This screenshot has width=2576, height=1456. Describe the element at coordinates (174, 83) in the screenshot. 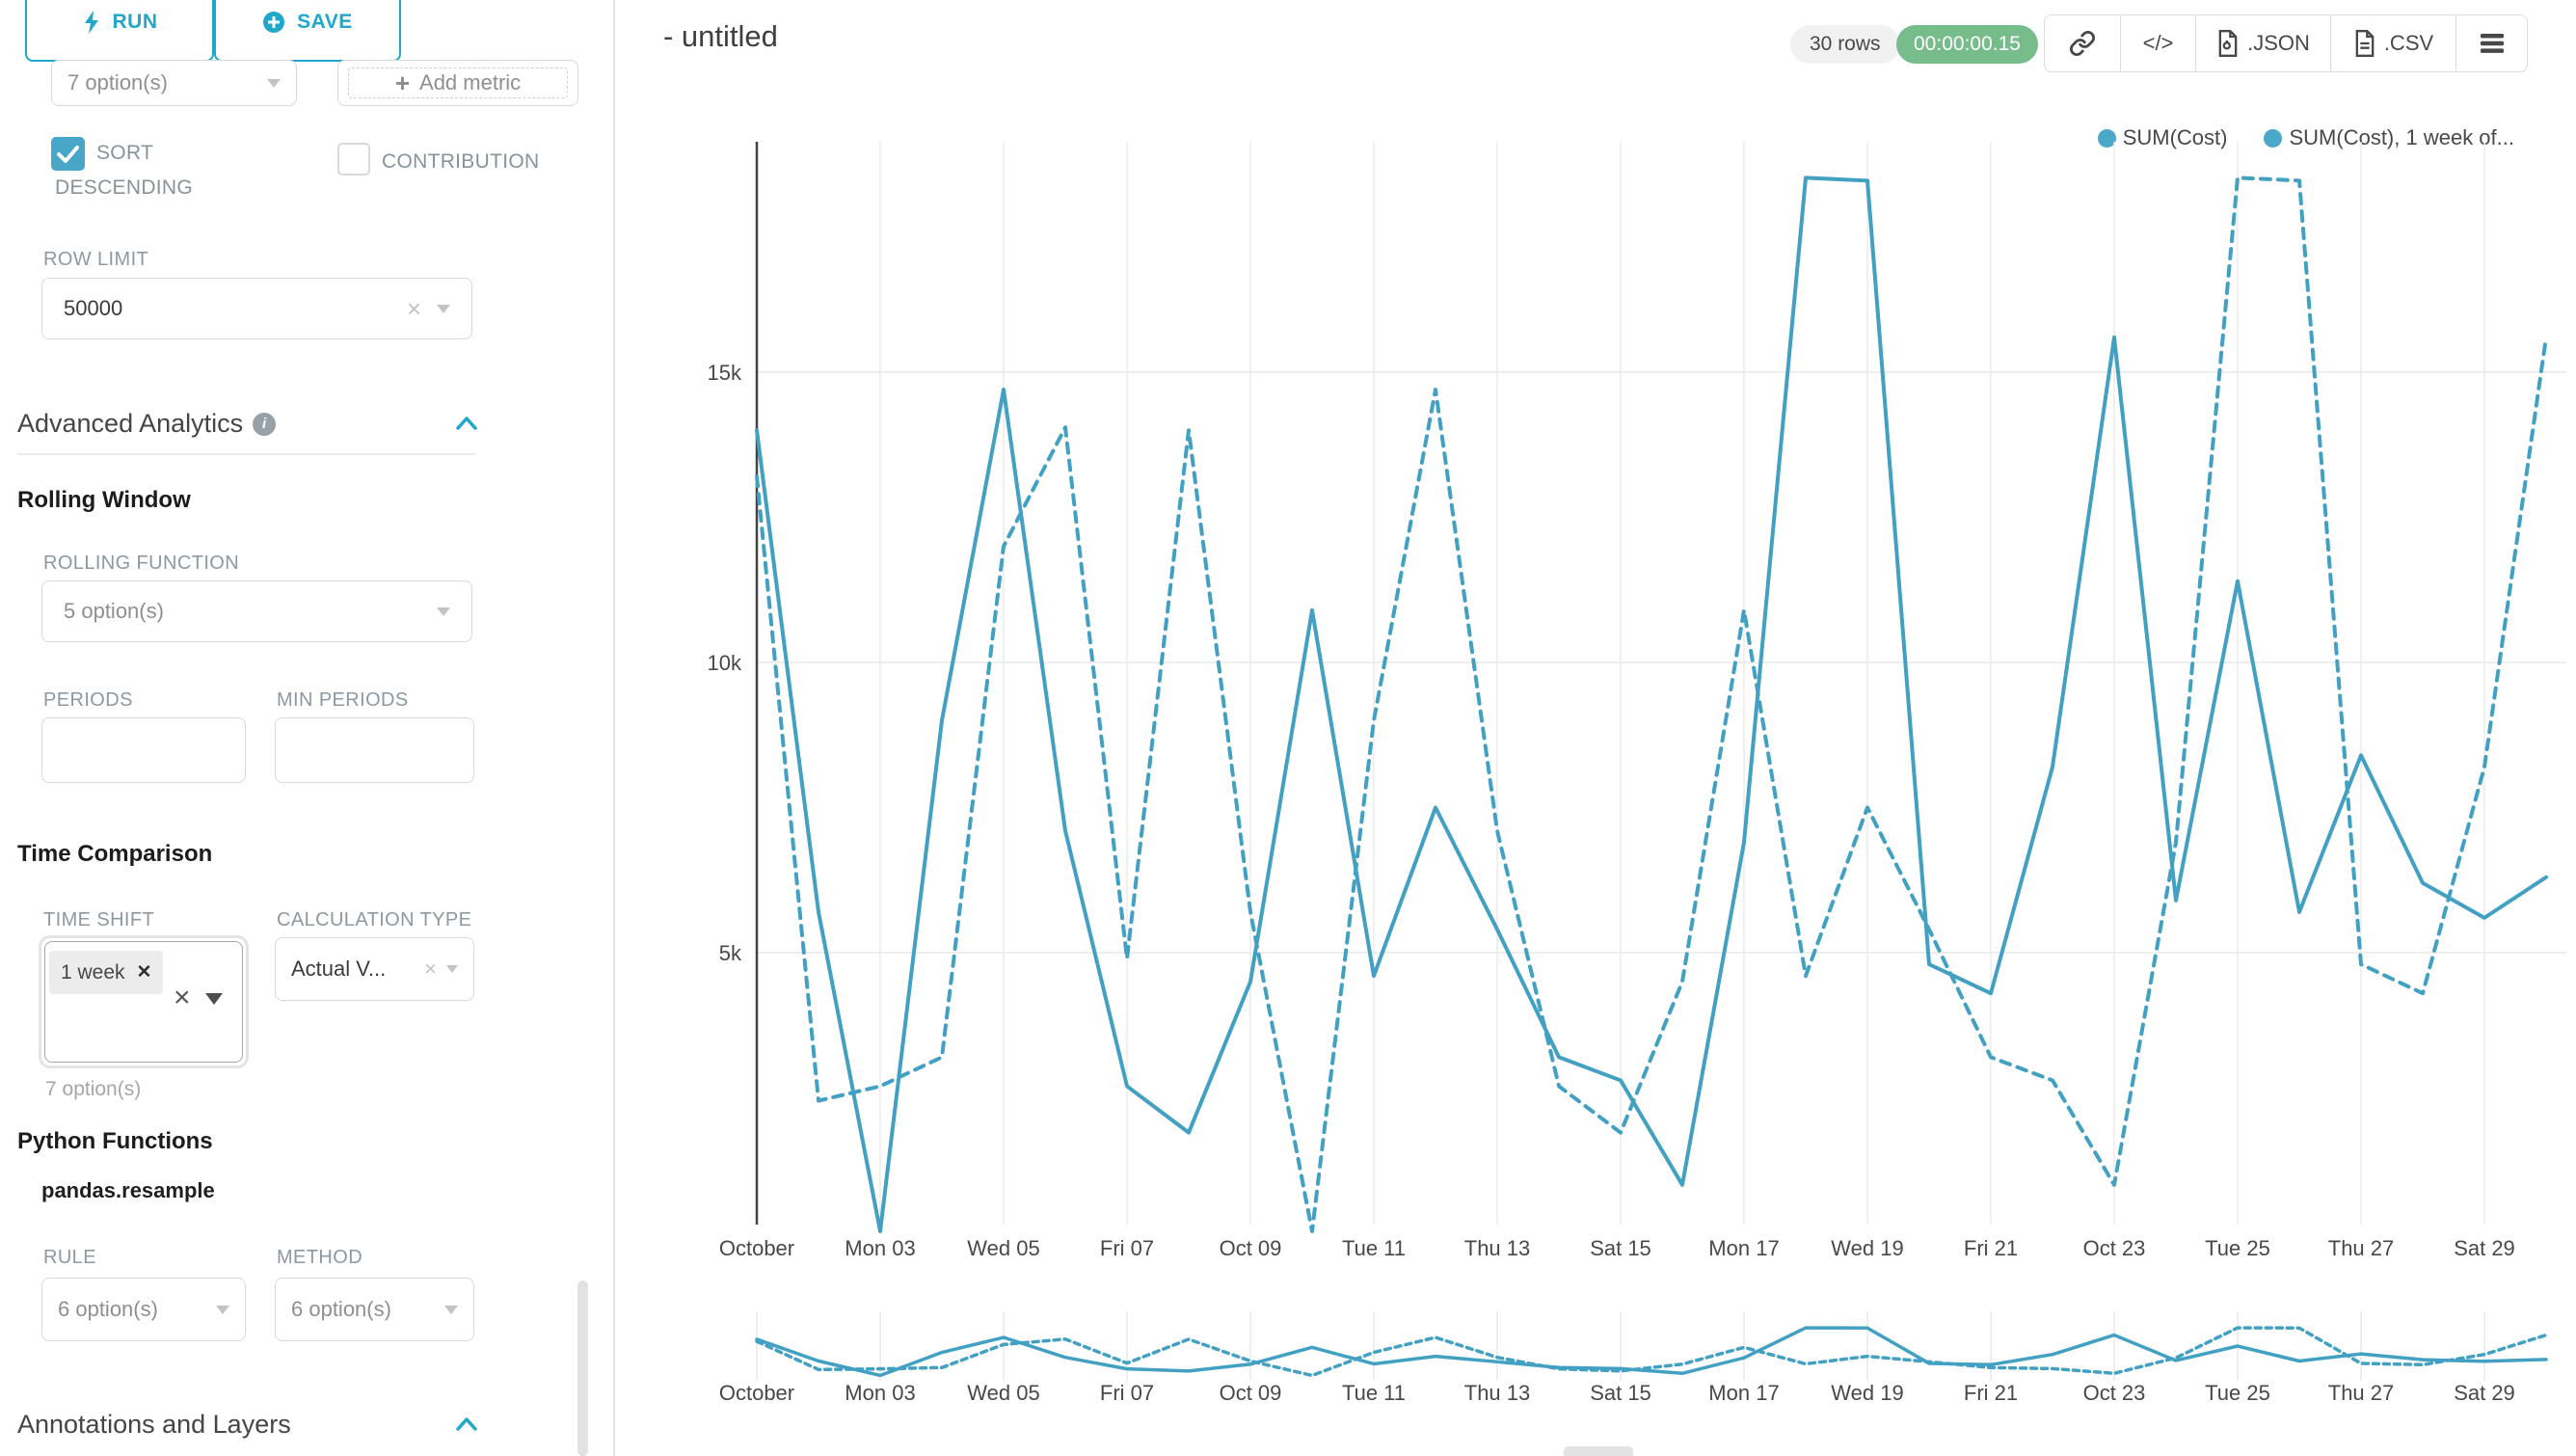

I see `series-limit-select: 7 option(s)` at that location.